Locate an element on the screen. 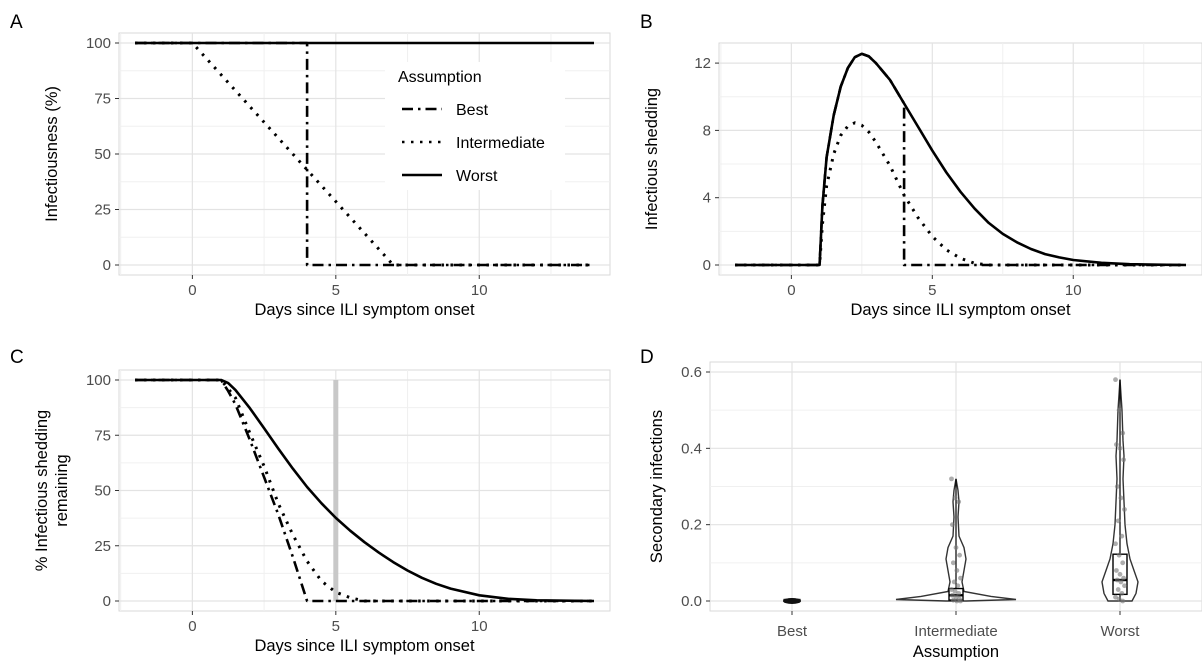 The height and width of the screenshot is (661, 1202). legend: Assumption Best Intermediate Worst is located at coordinates (475, 126).